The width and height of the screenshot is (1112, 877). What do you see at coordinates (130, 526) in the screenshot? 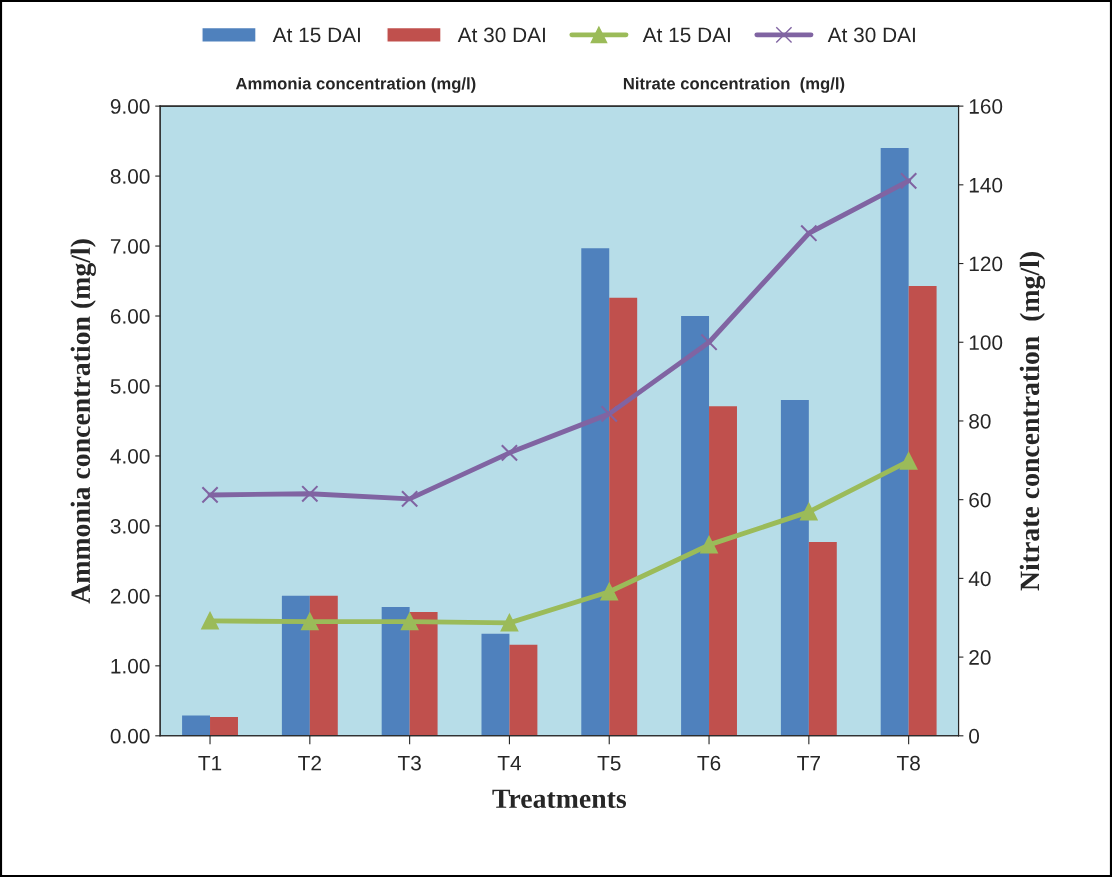
I see `y-tick-label: 3.00` at bounding box center [130, 526].